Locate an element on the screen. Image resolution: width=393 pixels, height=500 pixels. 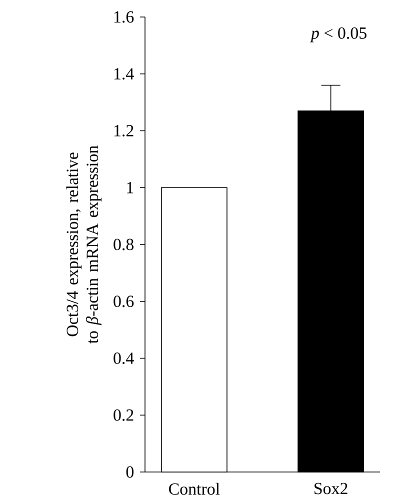
y-tick-label: 1.6 is located at coordinates (124, 17).